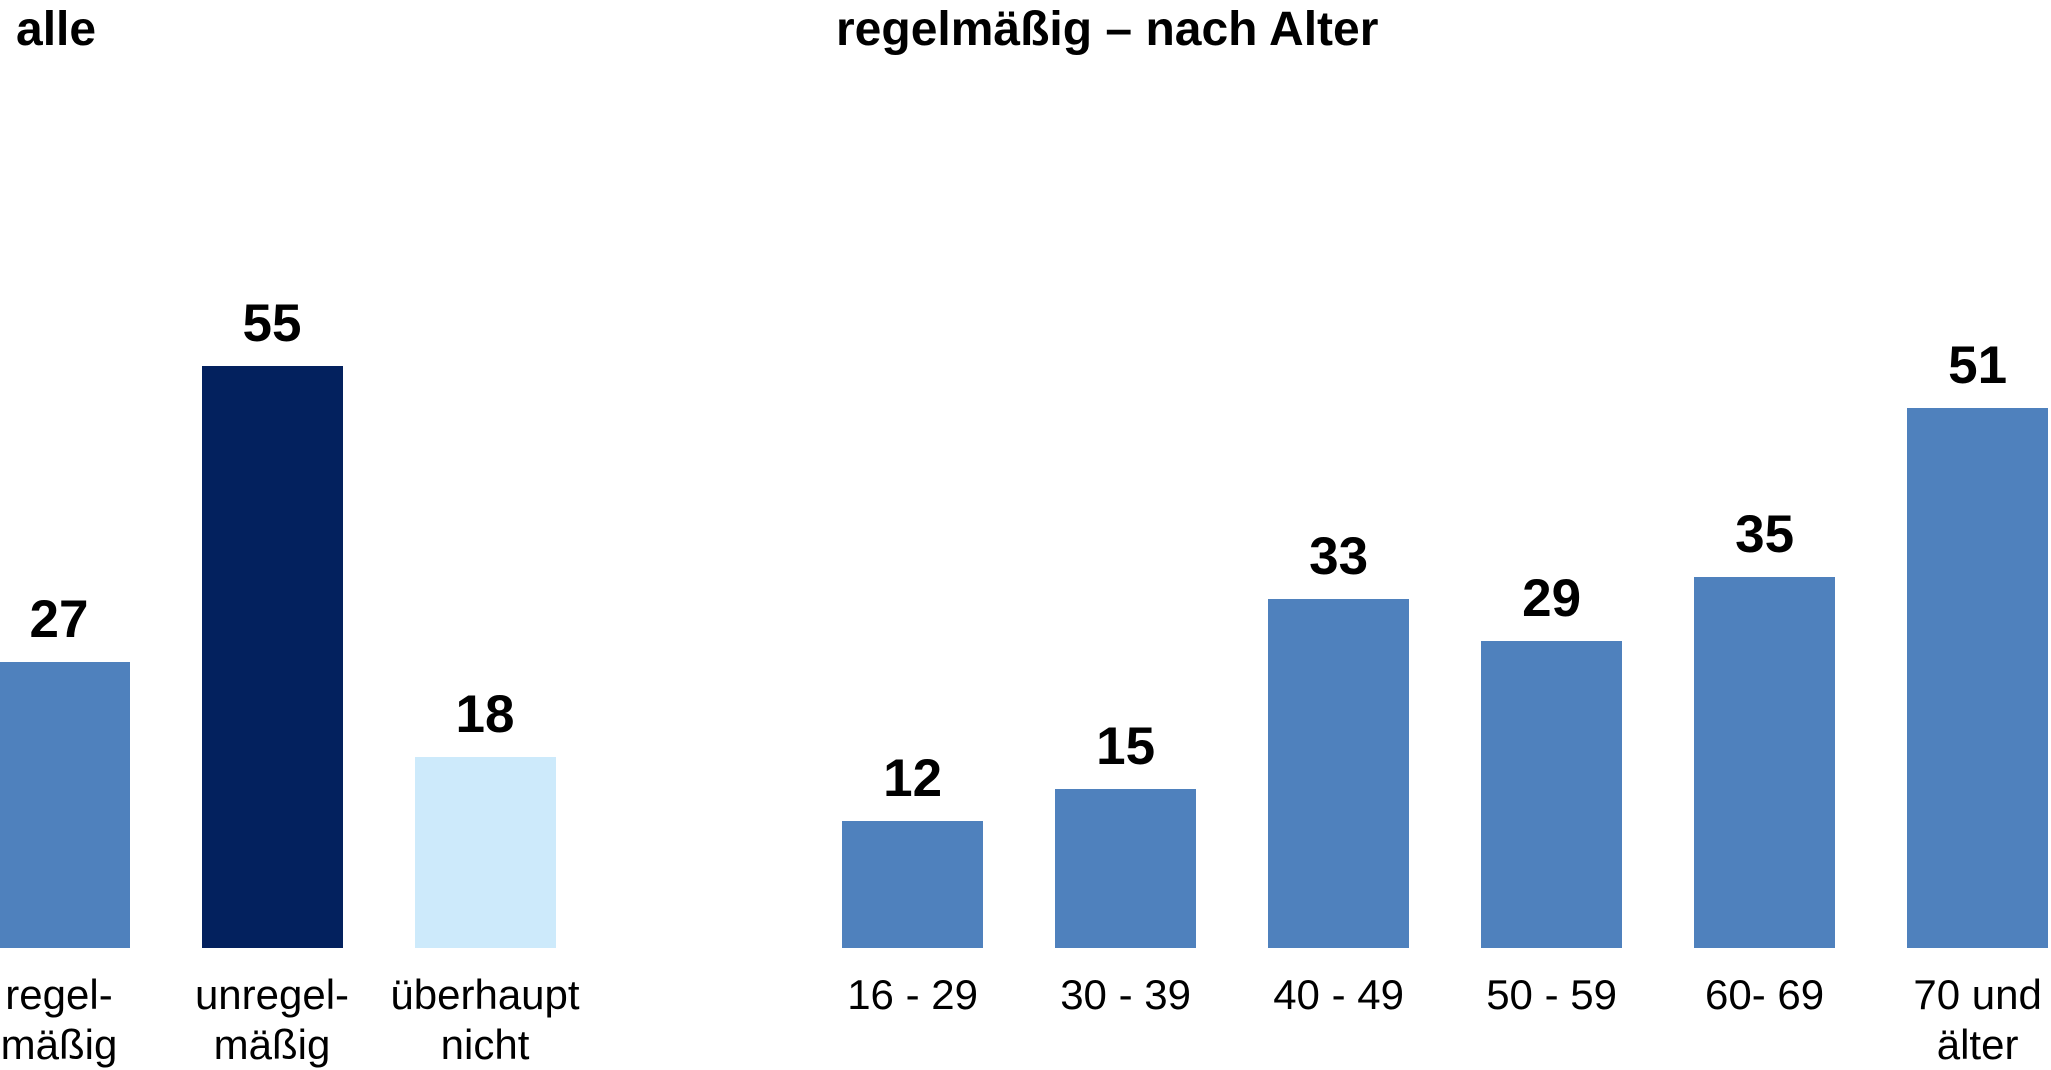 This screenshot has height=1070, width=2051. What do you see at coordinates (912, 994) in the screenshot?
I see `category-label: 16 - 29` at bounding box center [912, 994].